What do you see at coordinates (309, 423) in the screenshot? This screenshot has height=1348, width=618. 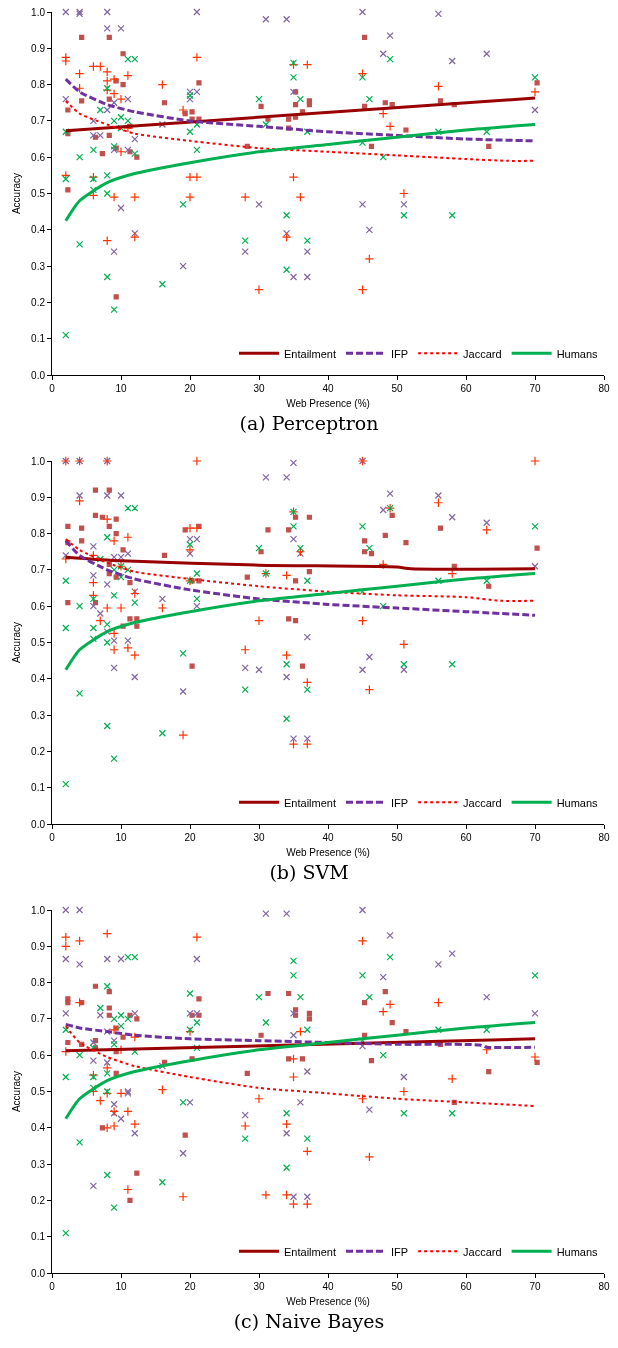 I see `text: (a) Perceptron` at bounding box center [309, 423].